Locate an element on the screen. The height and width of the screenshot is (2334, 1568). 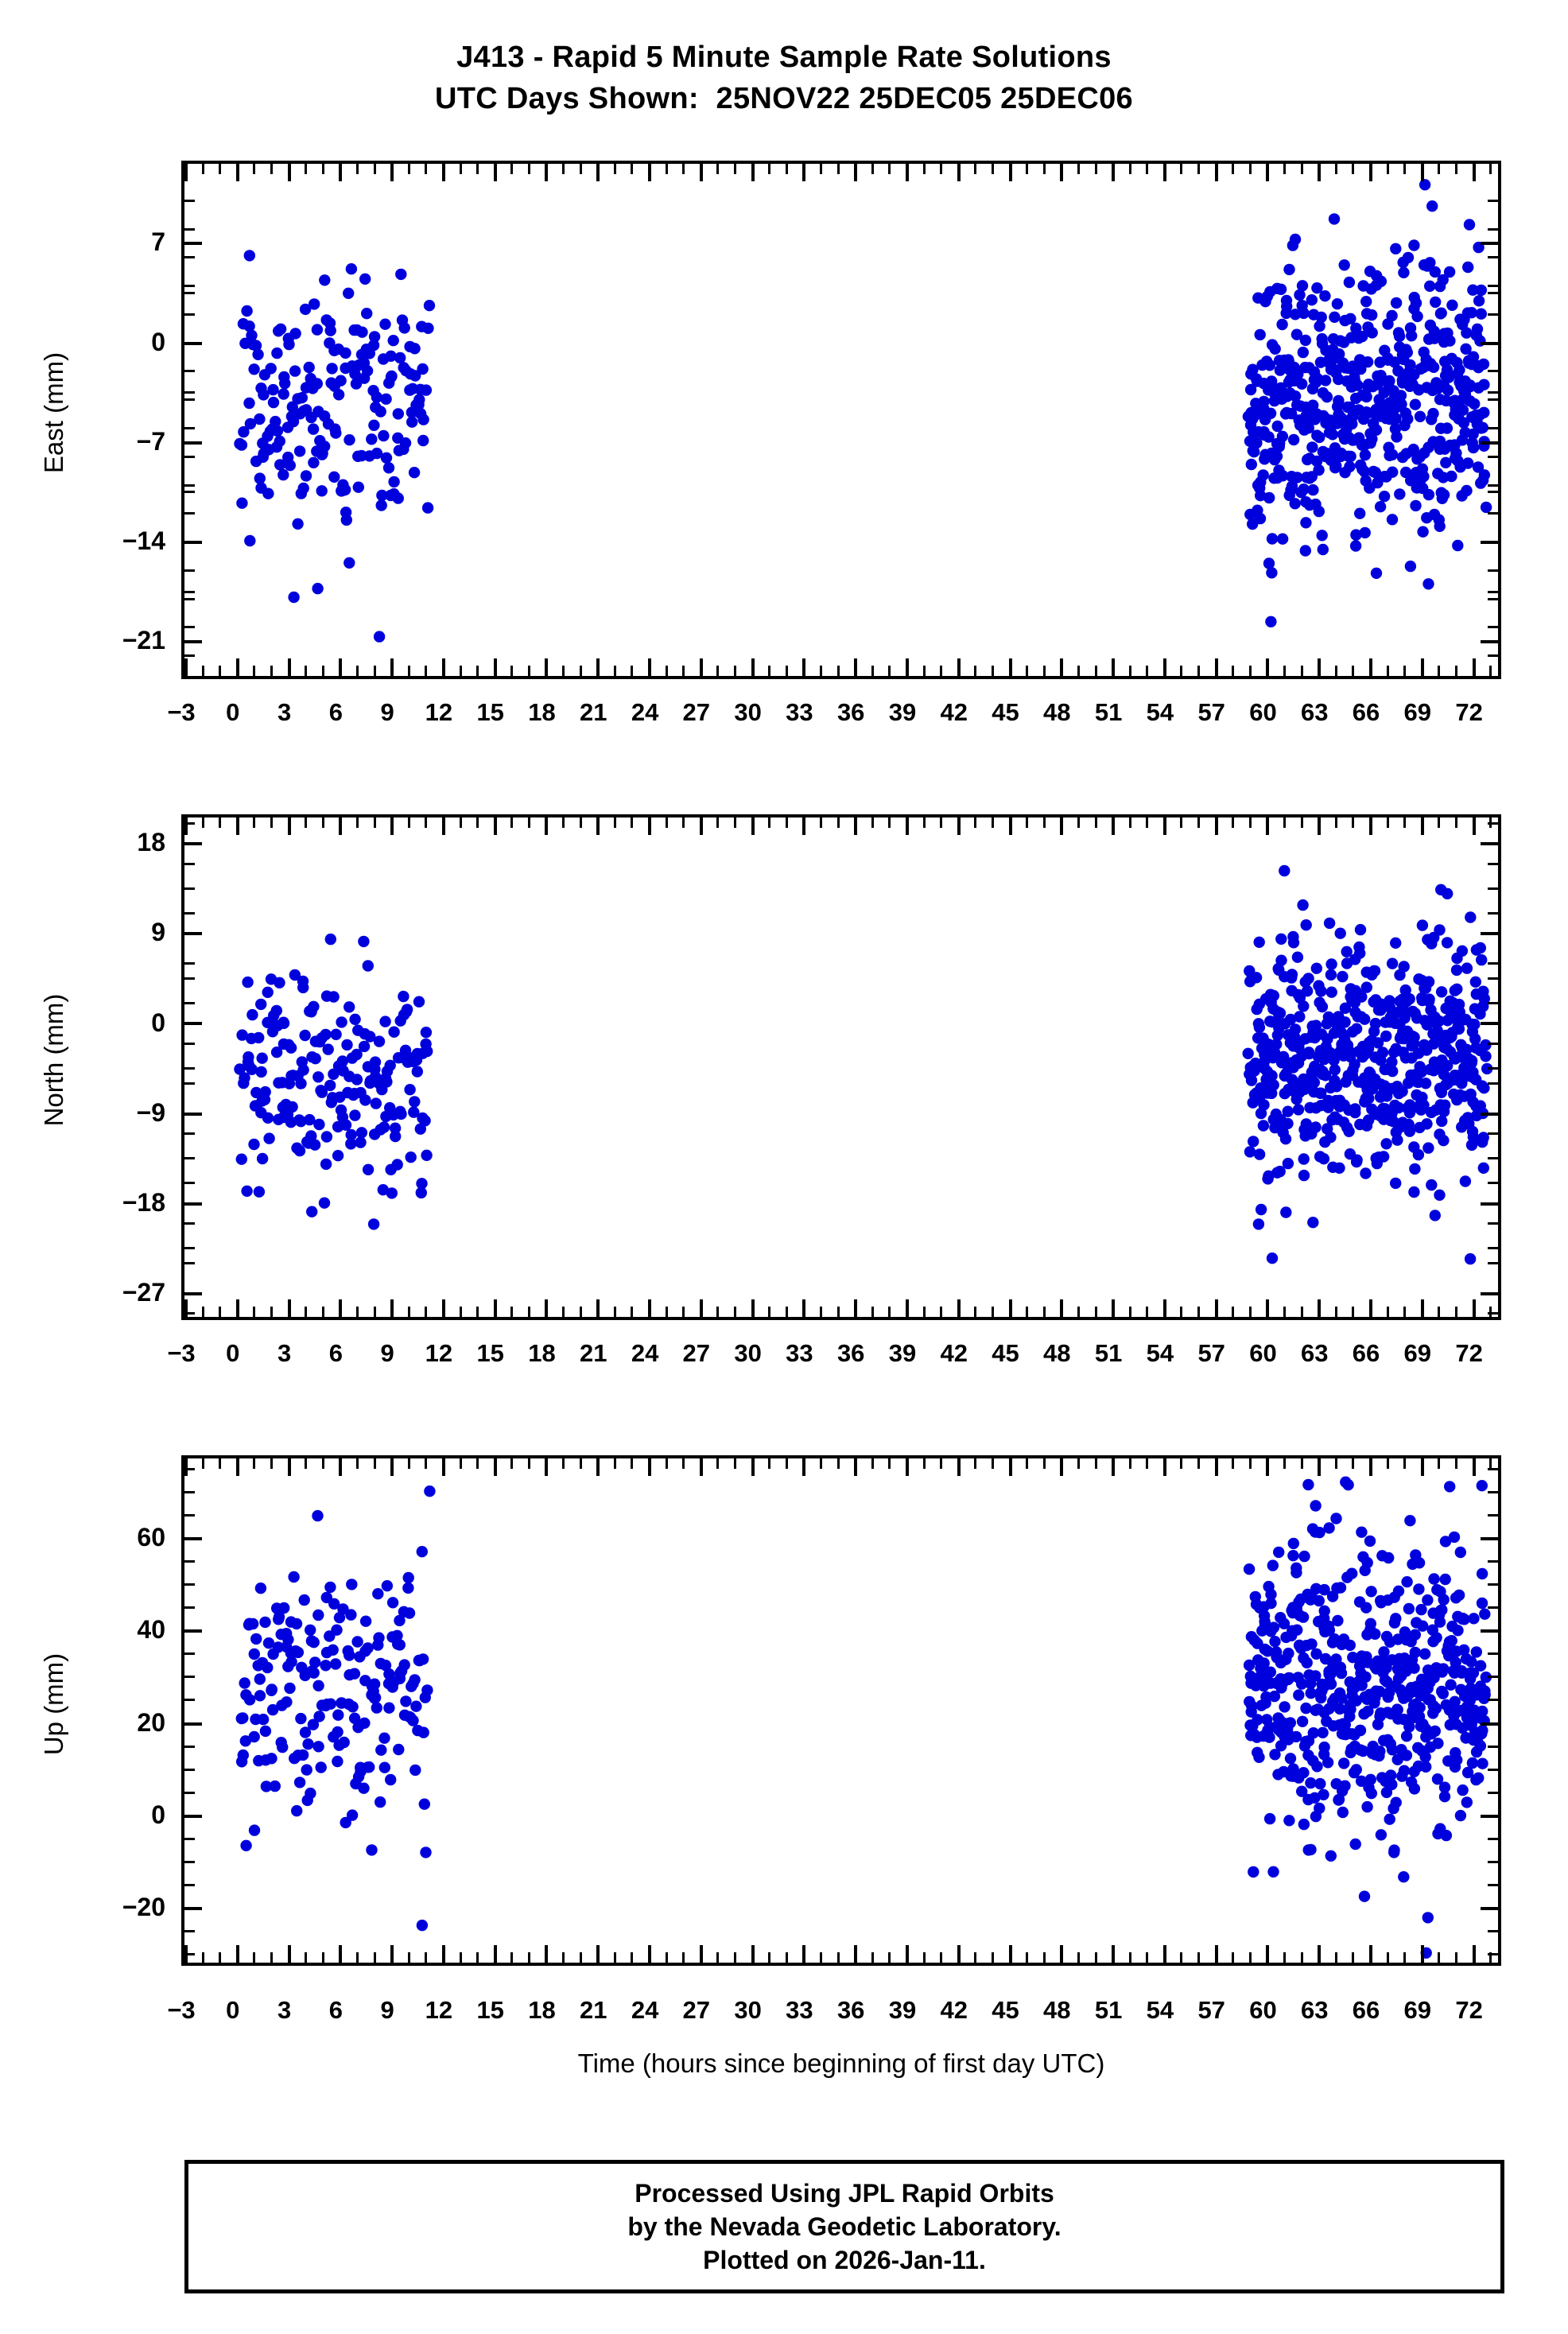
y-tick-label: −18 is located at coordinates (143, 1202).